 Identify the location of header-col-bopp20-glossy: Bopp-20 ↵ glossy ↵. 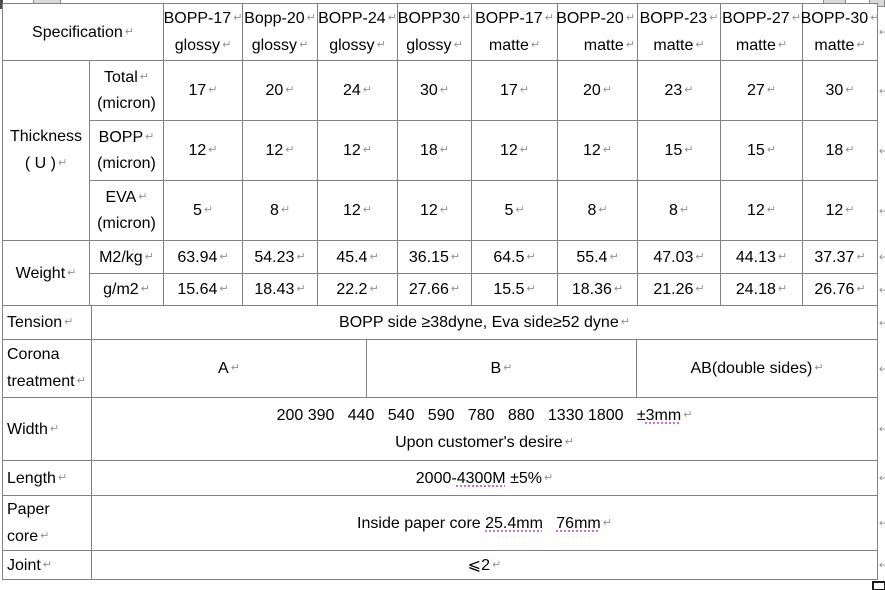
(280, 32).